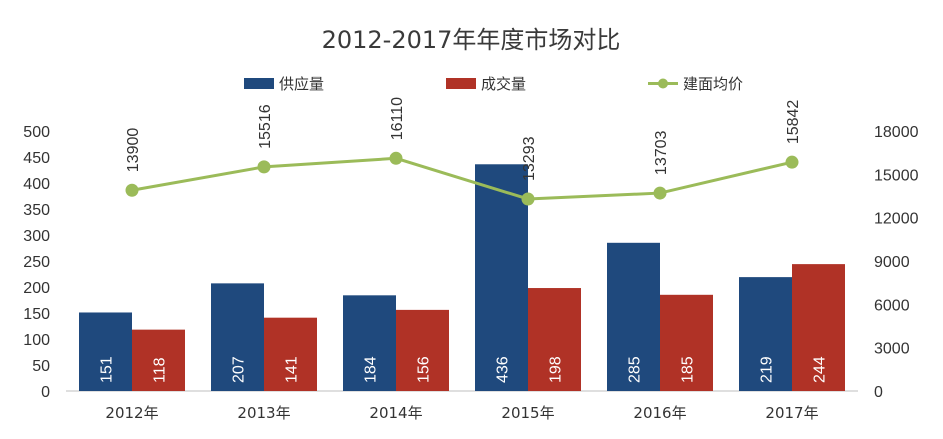 This screenshot has width=943, height=439. I want to click on y-right-tick-label: 6000, so click(892, 305).